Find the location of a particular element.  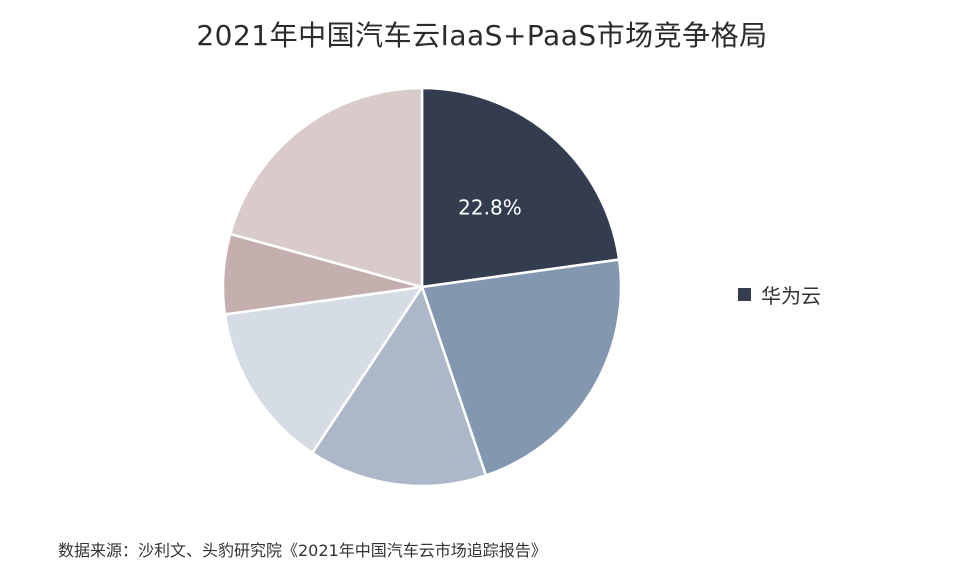

pie-slice-labels: 22.8% is located at coordinates (490, 207).